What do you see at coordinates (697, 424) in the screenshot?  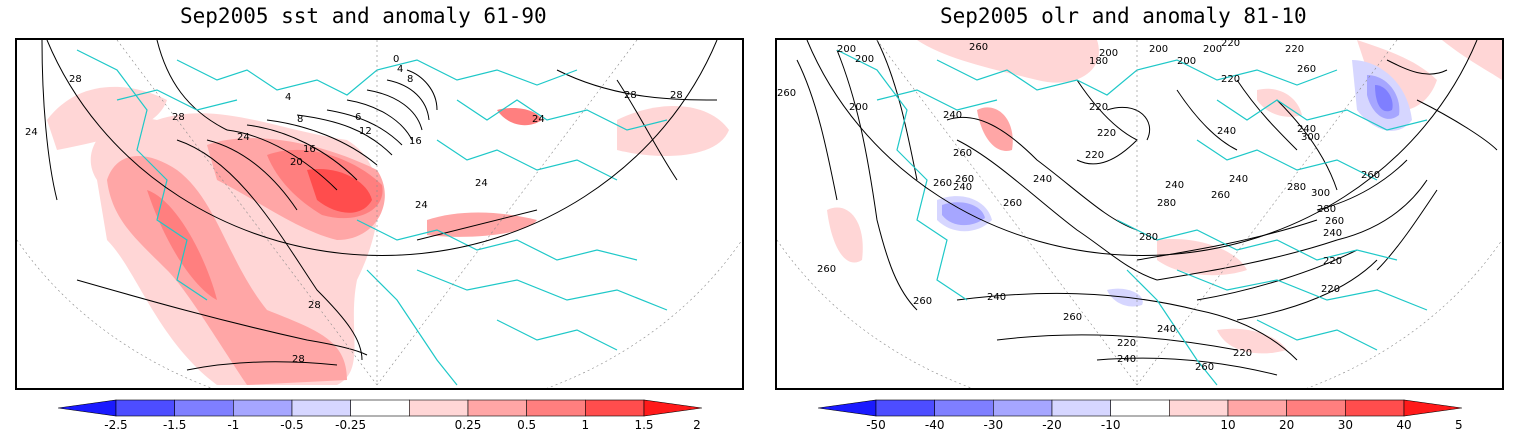 I see `sst-colorbar-tick-label: 2.5` at bounding box center [697, 424].